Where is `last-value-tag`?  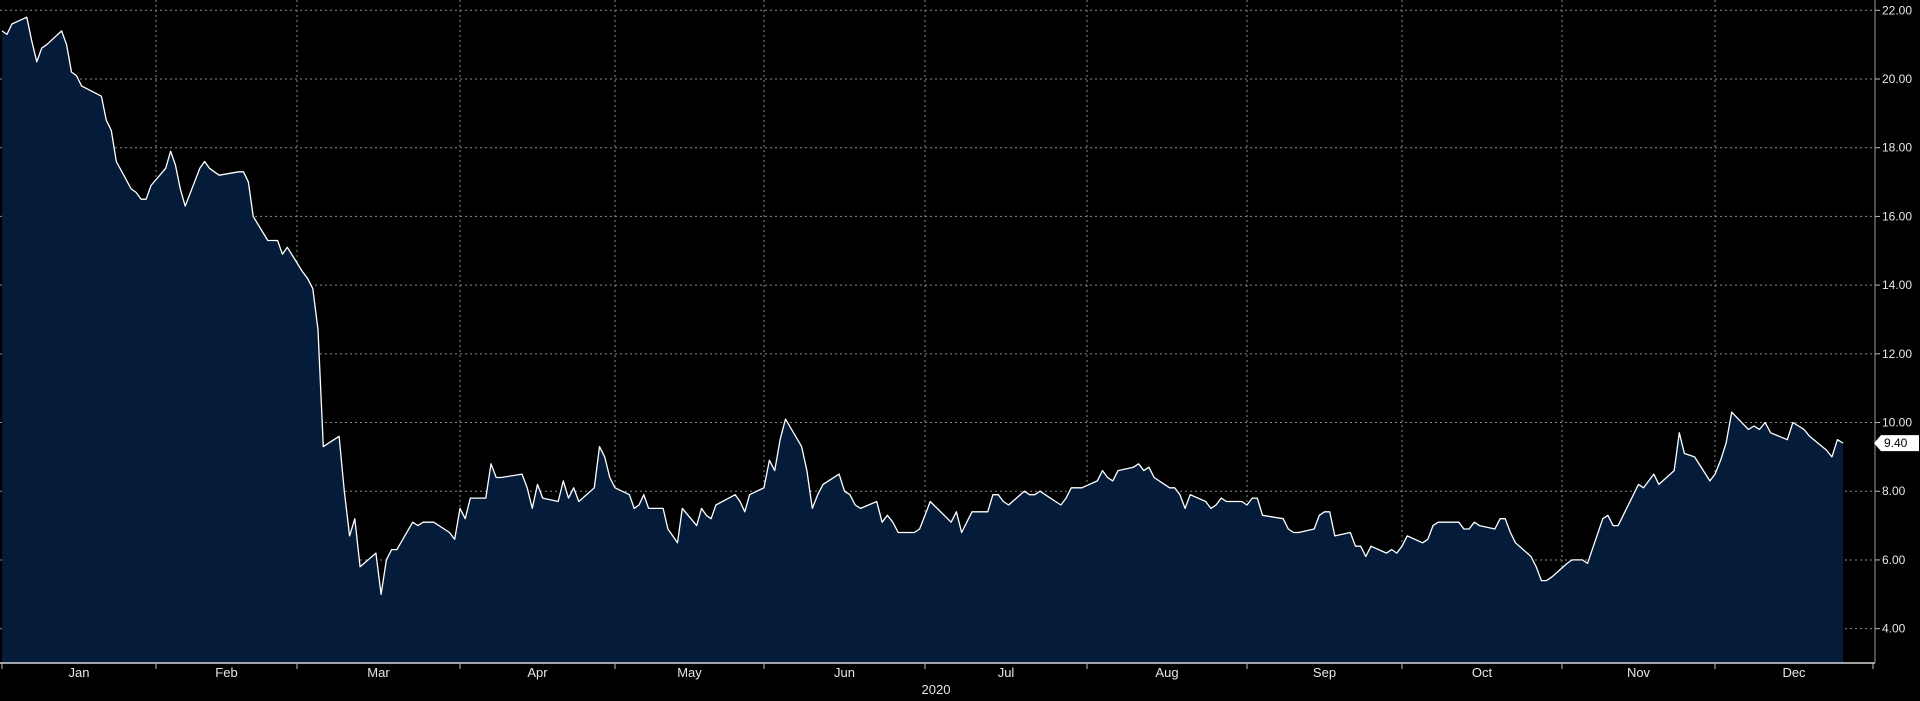 last-value-tag is located at coordinates (1896, 443).